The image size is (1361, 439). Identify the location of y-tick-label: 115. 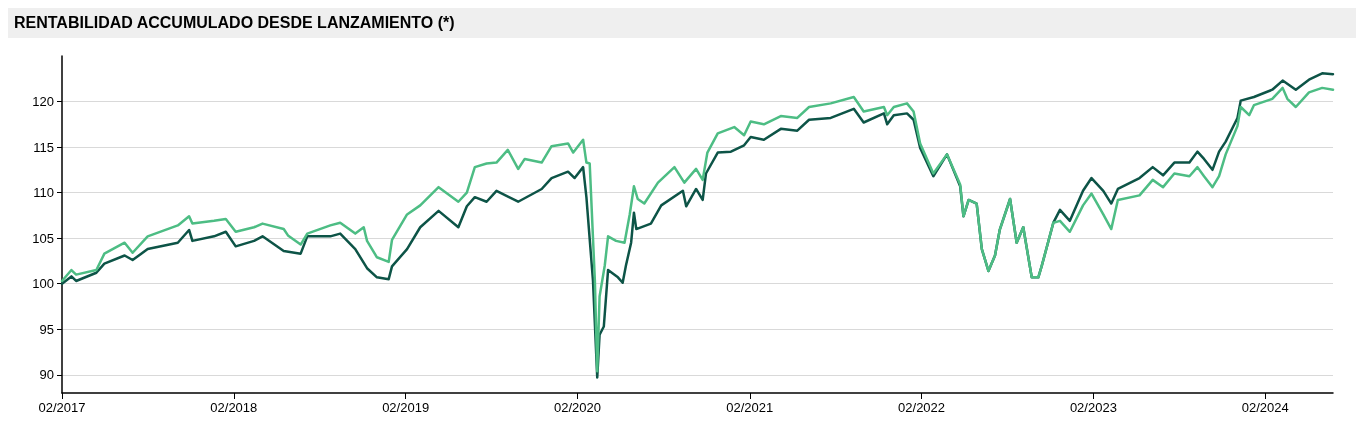
(43, 147).